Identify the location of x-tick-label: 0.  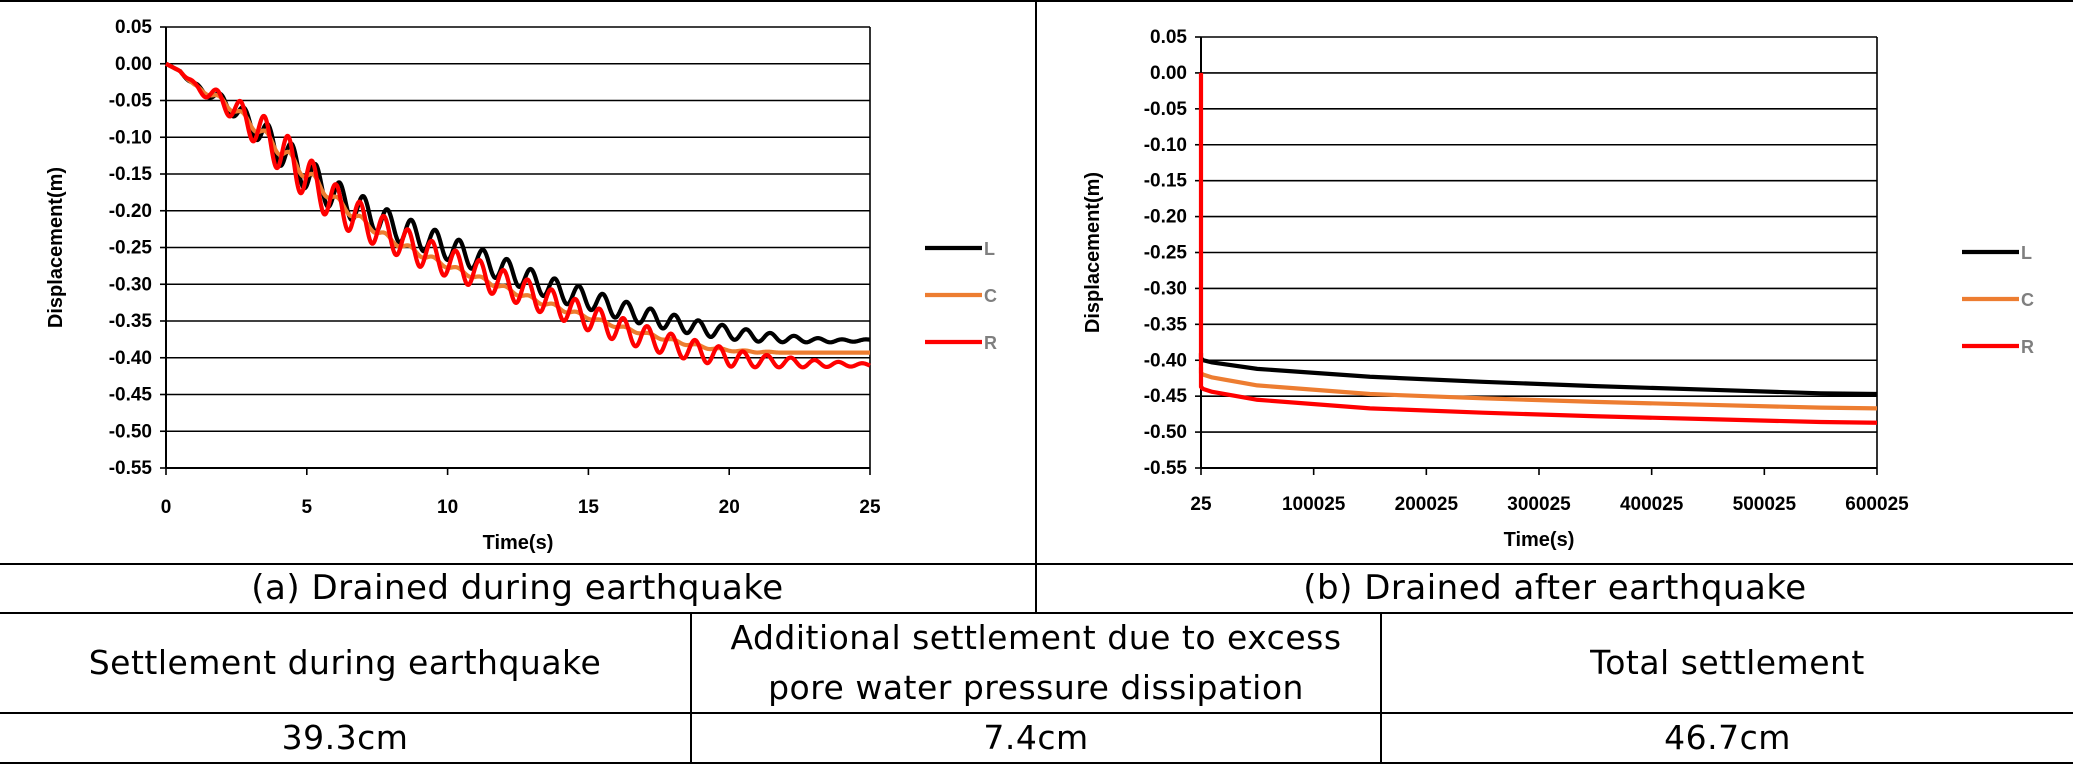
(166, 507).